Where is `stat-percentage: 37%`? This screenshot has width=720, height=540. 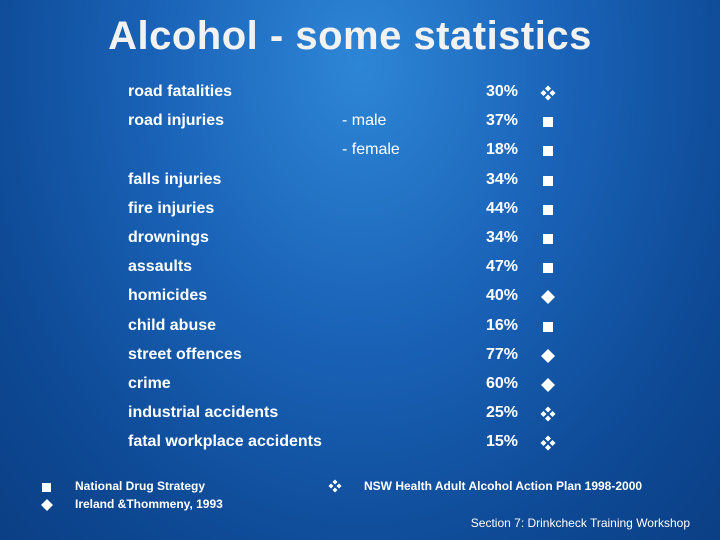 stat-percentage: 37% is located at coordinates (502, 121).